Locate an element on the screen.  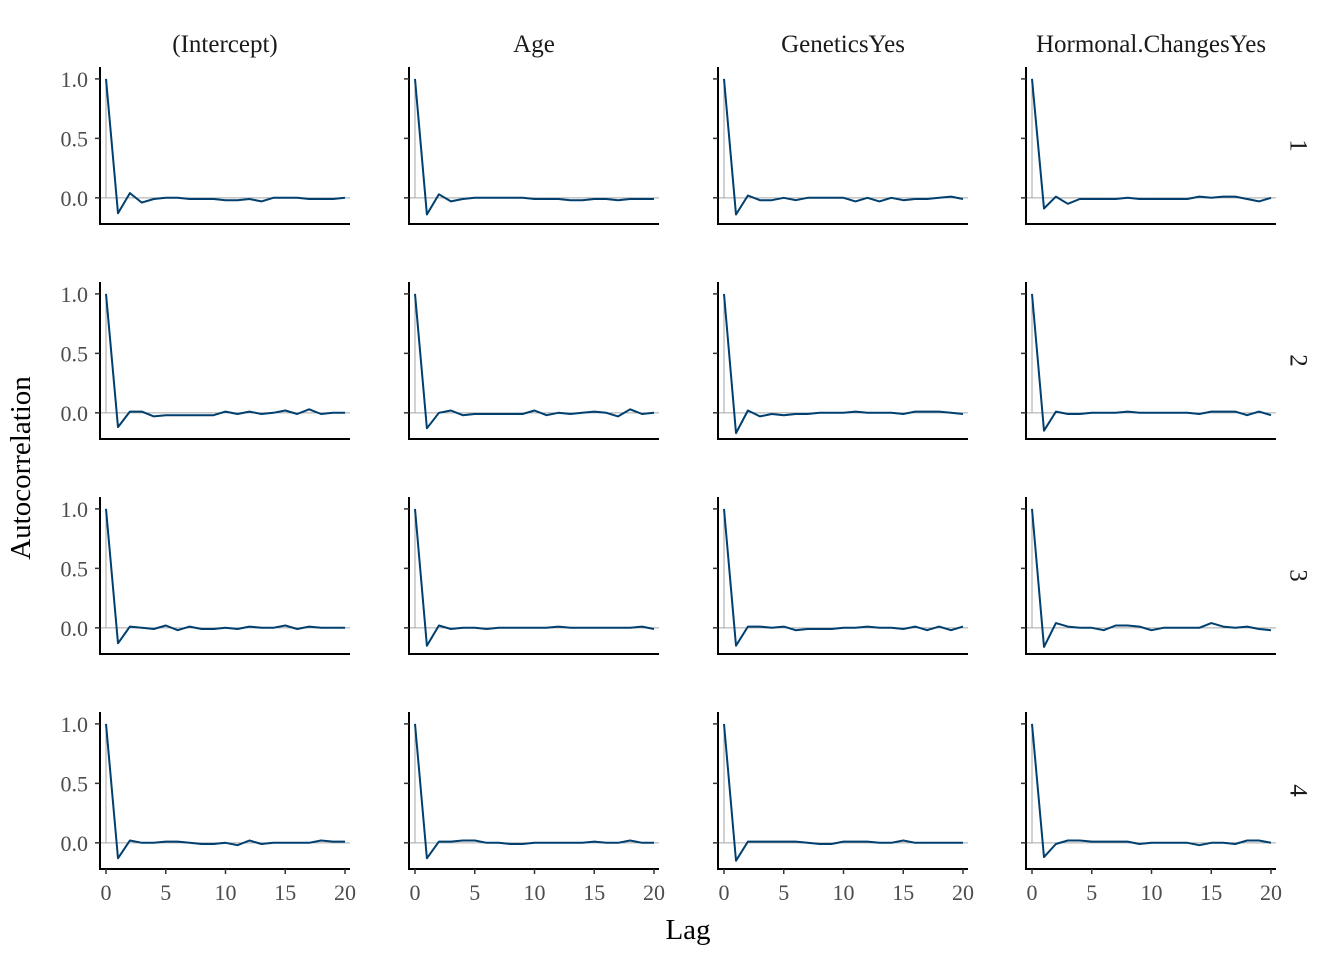
row-label: 1 is located at coordinates (1298, 145).